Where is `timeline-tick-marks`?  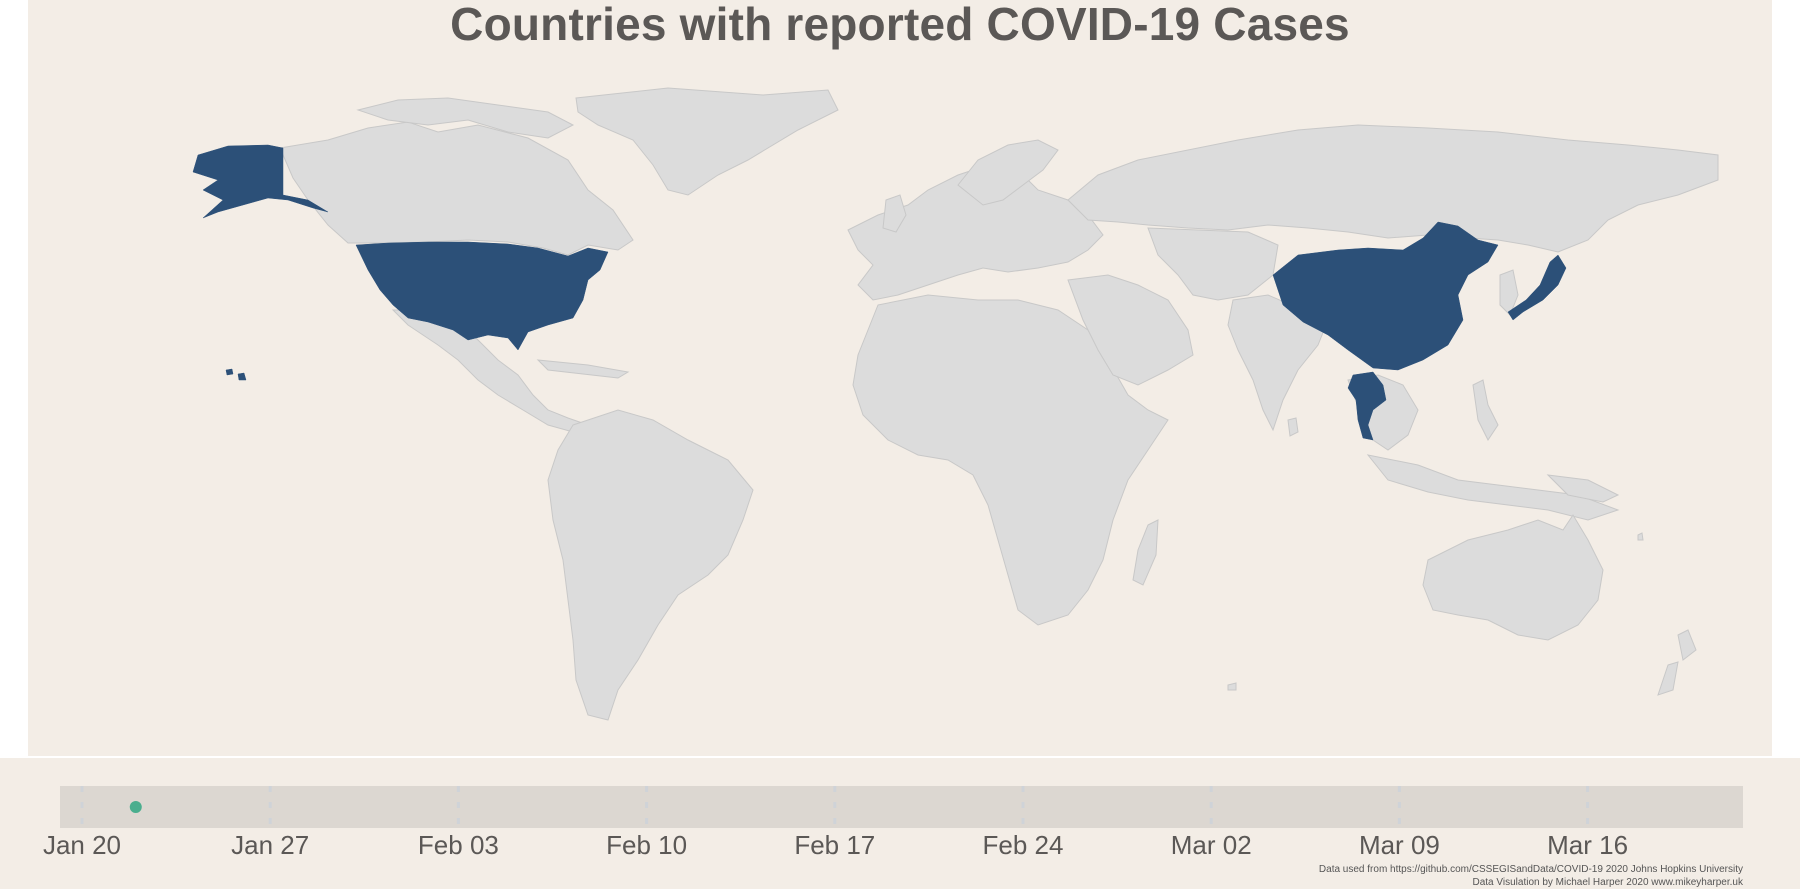 timeline-tick-marks is located at coordinates (835, 807).